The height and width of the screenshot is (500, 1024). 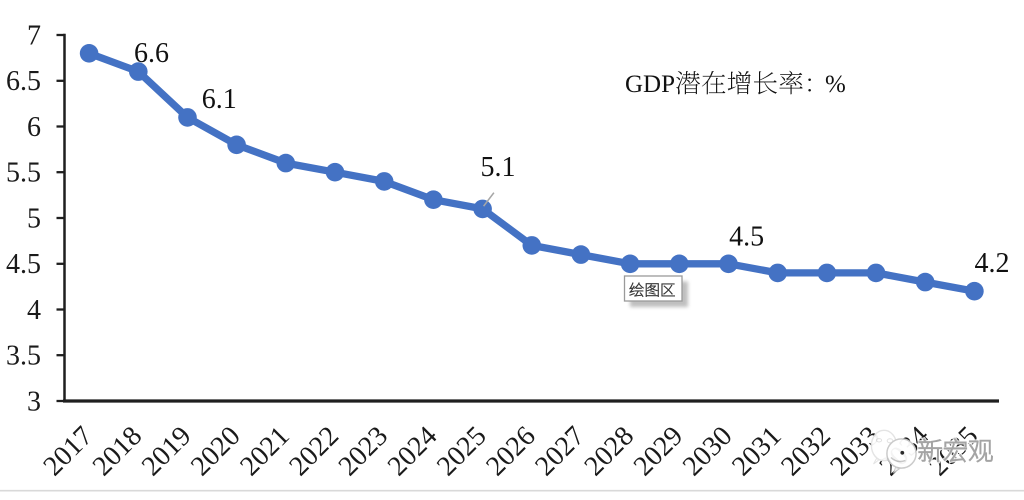 I want to click on svg-text: 6.5, so click(x=23, y=81).